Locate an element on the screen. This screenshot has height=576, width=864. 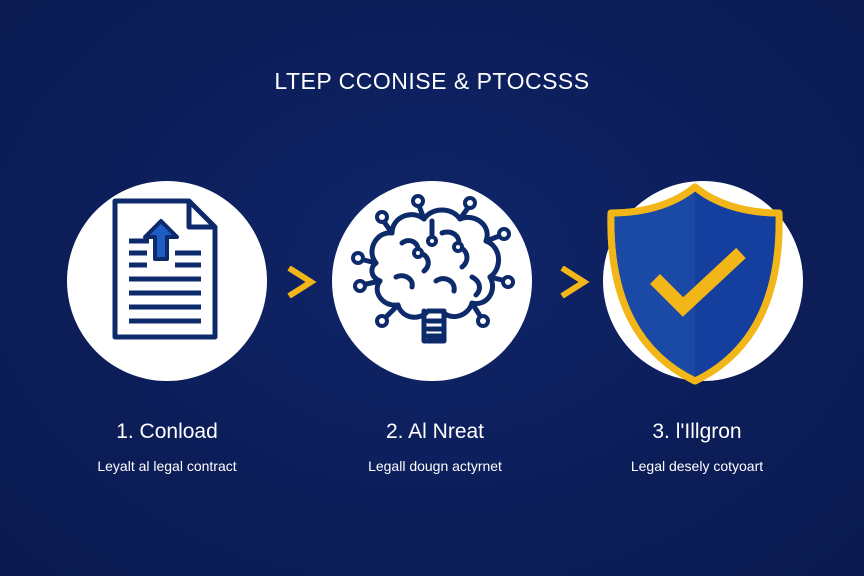
step-1-title: 1. Conload is located at coordinates (167, 431).